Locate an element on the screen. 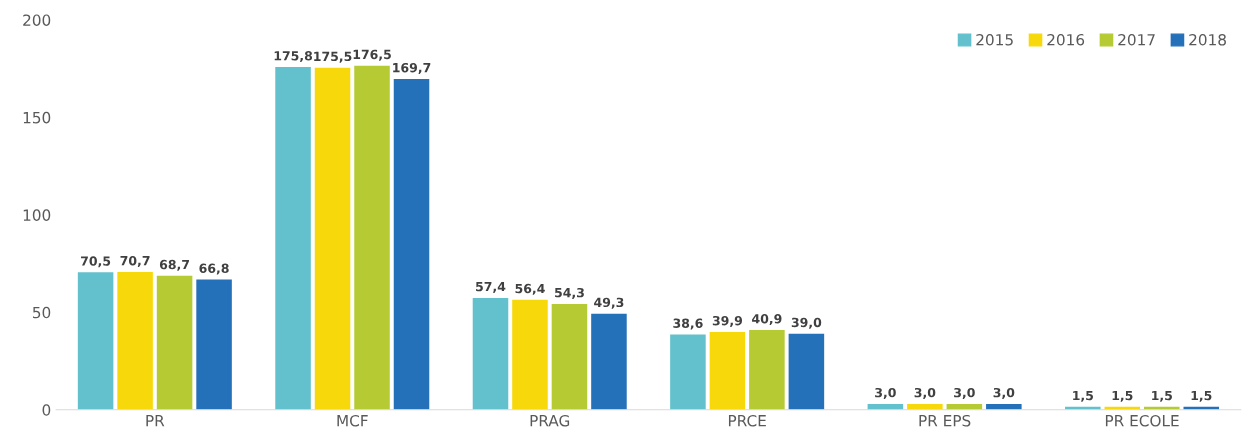 The height and width of the screenshot is (443, 1247). x-tick-label: PRAG is located at coordinates (550, 420).